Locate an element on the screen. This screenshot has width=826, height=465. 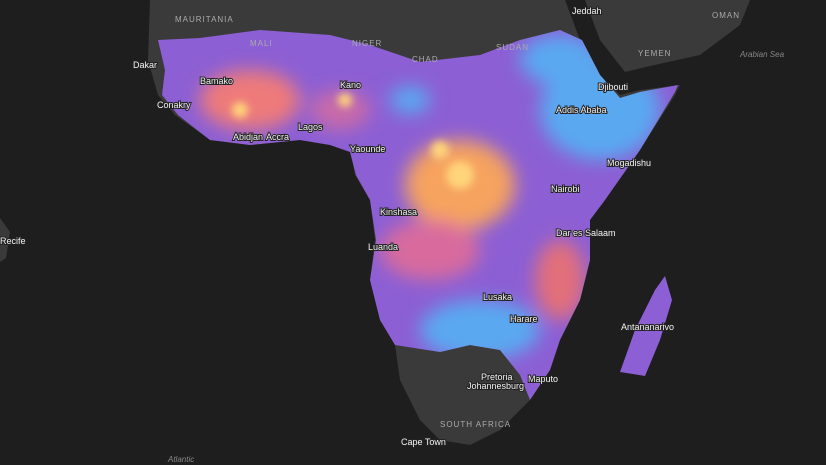
map-label: MALI is located at coordinates (261, 43).